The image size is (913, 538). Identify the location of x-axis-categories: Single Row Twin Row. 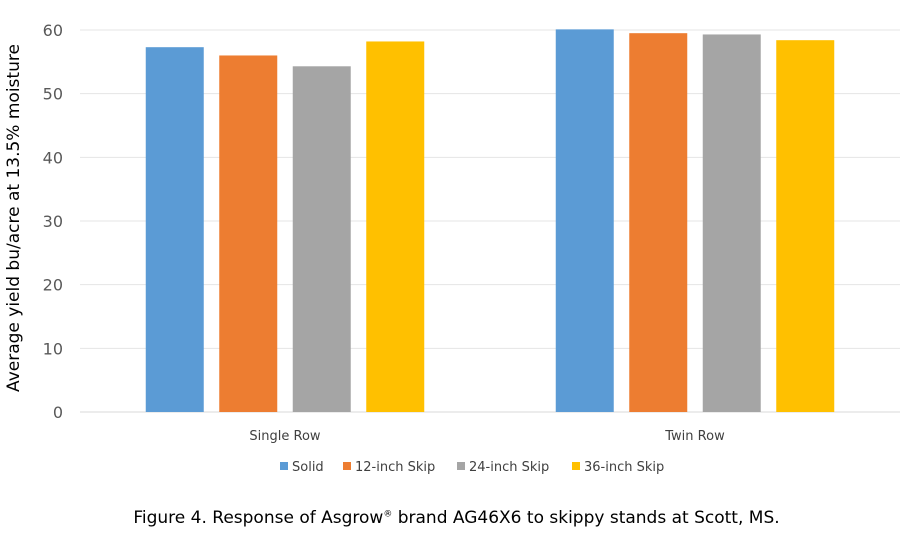
(487, 436).